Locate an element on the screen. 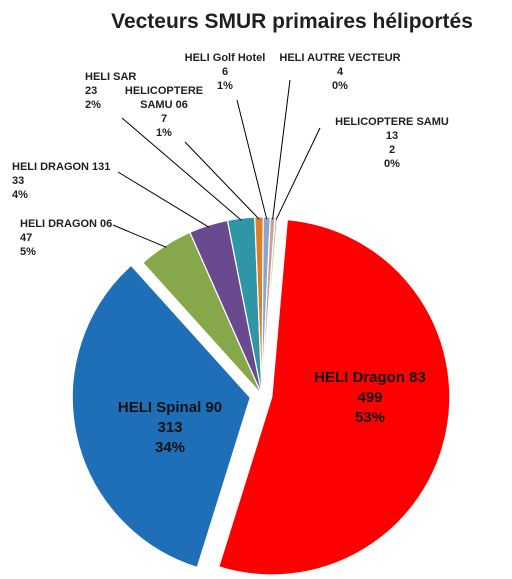 This screenshot has height=579, width=512. label-percent-heli-dragon-83: 53% is located at coordinates (370, 417).